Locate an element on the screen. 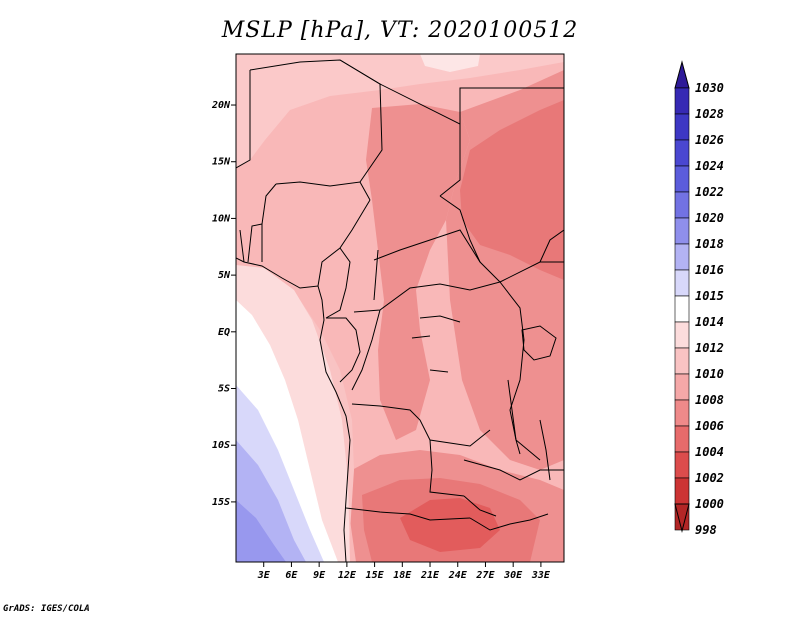 The image size is (800, 618). border-angola-south is located at coordinates (408, 514).